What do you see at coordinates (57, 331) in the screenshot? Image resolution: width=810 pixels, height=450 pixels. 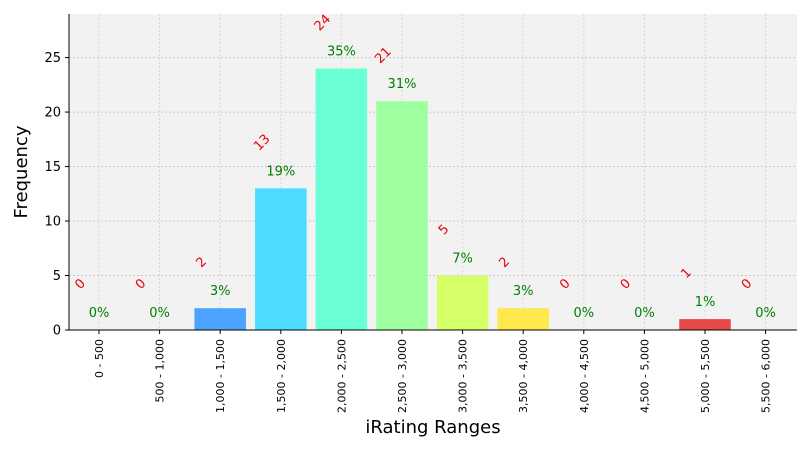 I see `y-tick-label: 0` at bounding box center [57, 331].